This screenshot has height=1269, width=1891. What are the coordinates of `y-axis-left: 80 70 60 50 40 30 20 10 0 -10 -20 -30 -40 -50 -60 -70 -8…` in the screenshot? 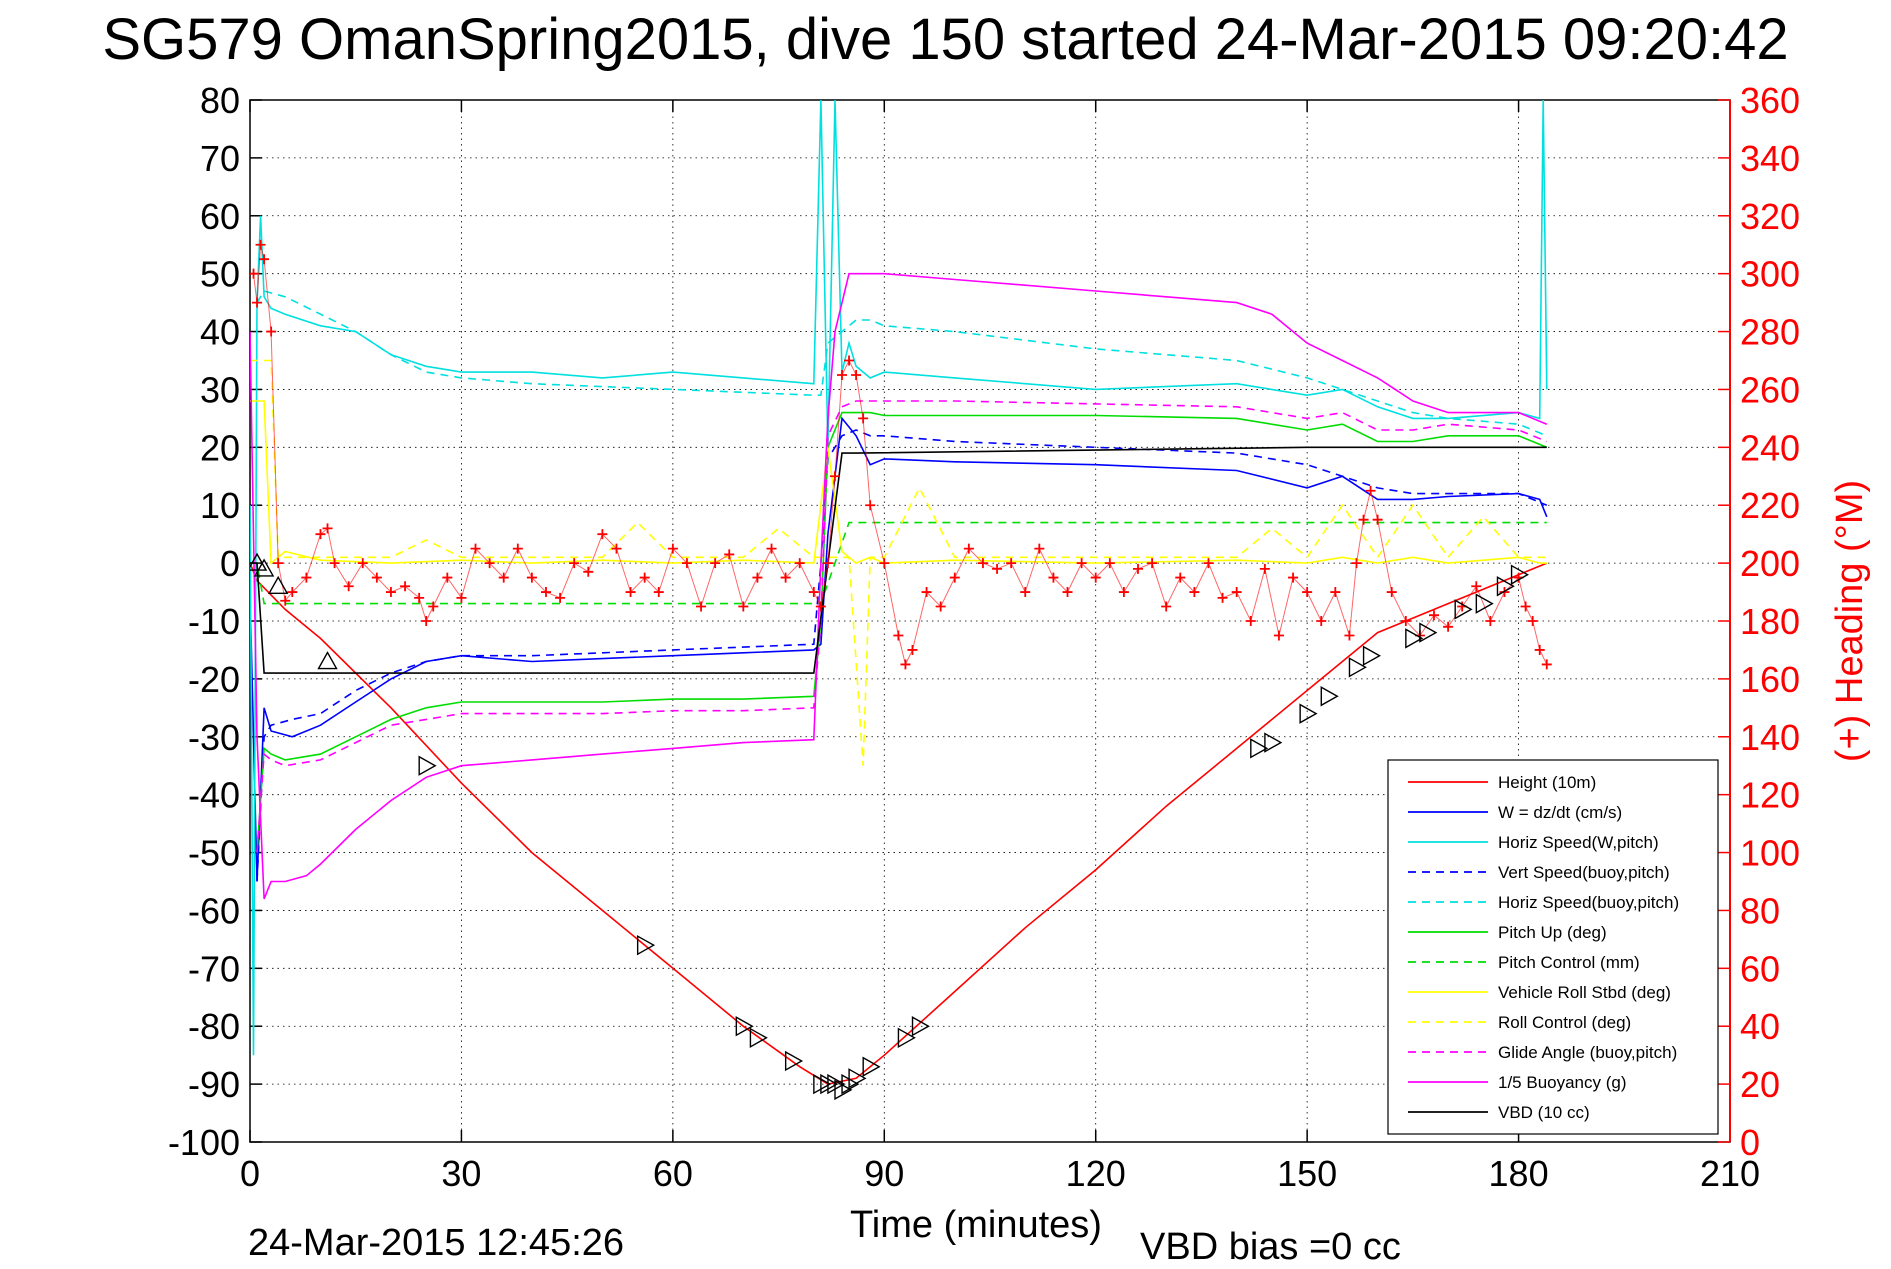 It's located at (215, 621).